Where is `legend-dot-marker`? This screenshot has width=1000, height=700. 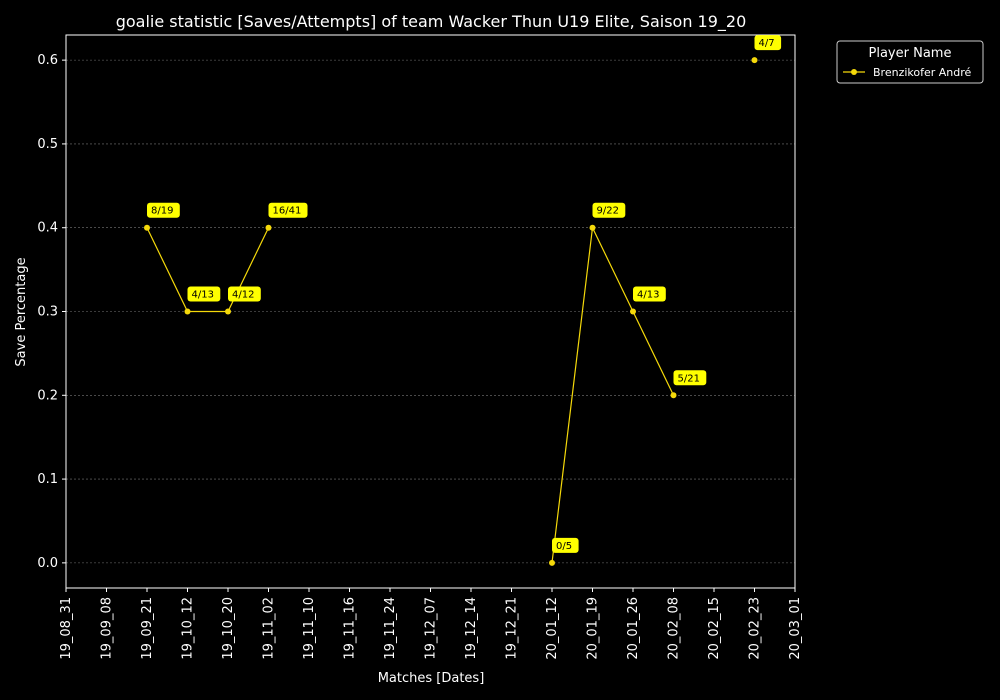 legend-dot-marker is located at coordinates (854, 72).